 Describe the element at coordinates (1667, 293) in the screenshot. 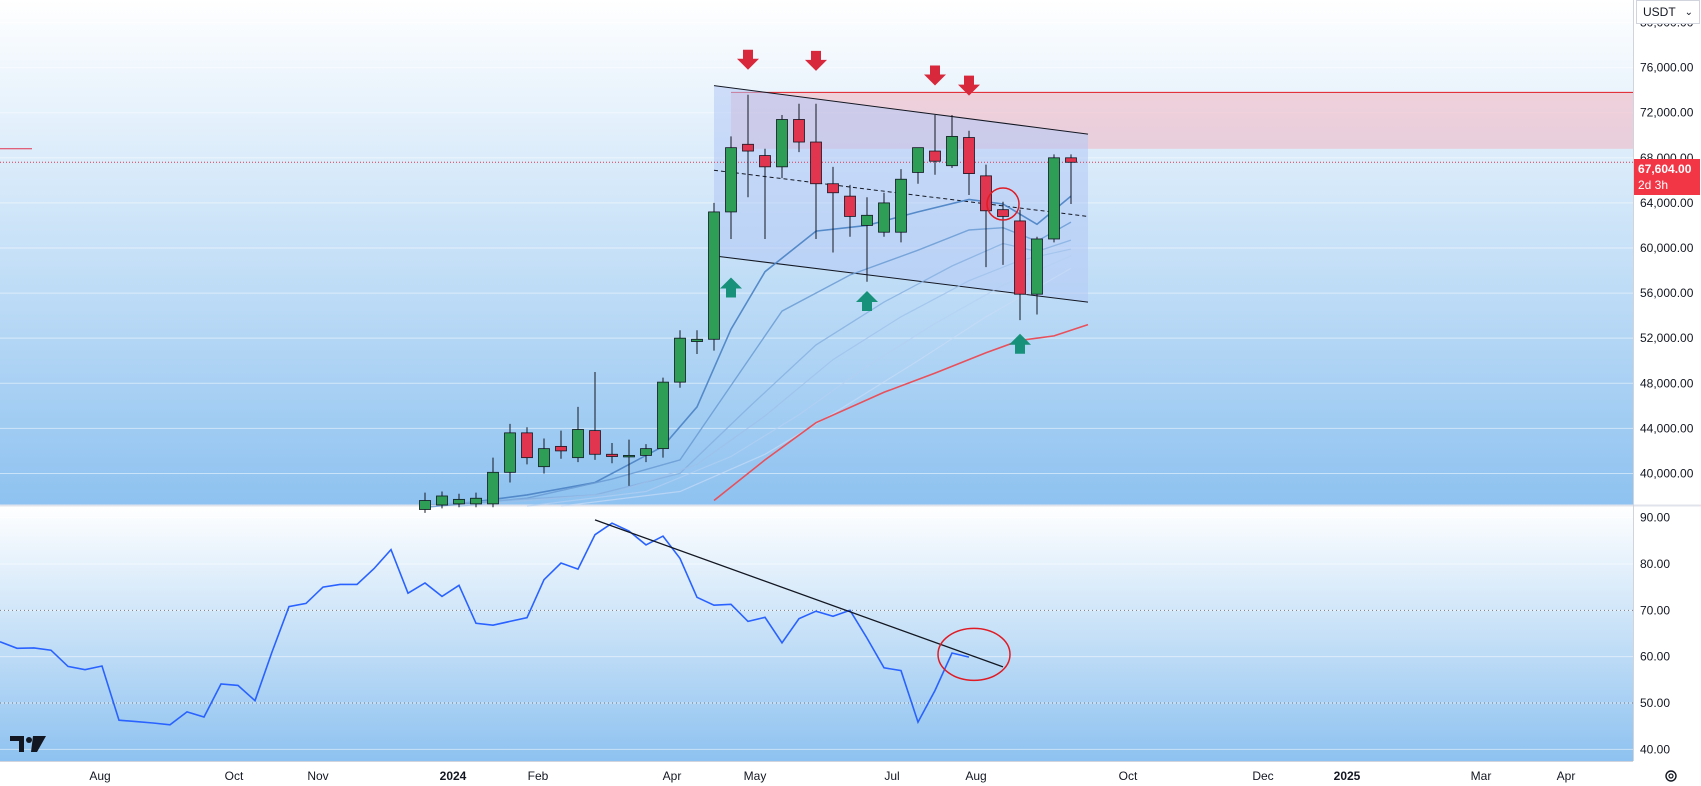

I see `price-tick-label: 56,000.00` at that location.